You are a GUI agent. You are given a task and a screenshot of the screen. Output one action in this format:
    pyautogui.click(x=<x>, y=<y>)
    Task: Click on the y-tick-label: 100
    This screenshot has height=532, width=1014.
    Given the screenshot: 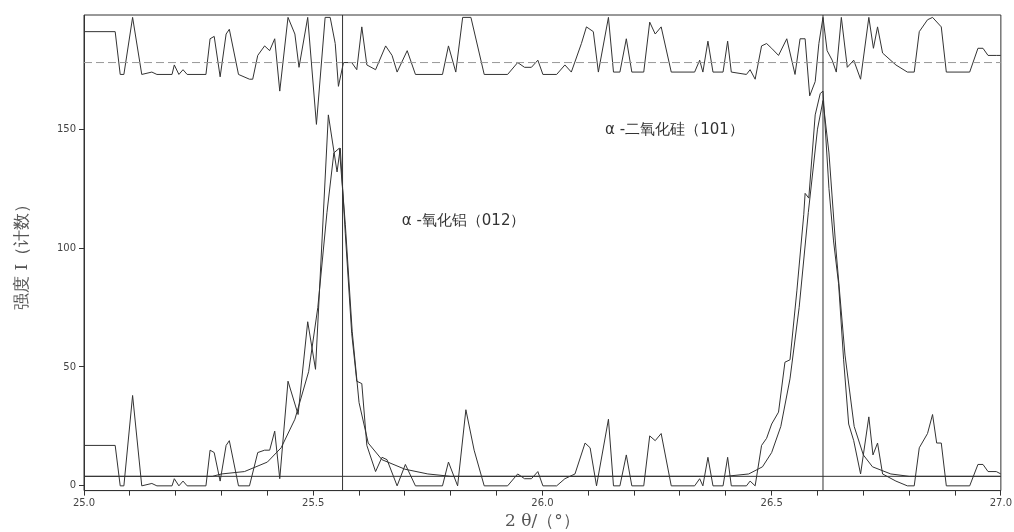 What is the action you would take?
    pyautogui.click(x=66, y=247)
    